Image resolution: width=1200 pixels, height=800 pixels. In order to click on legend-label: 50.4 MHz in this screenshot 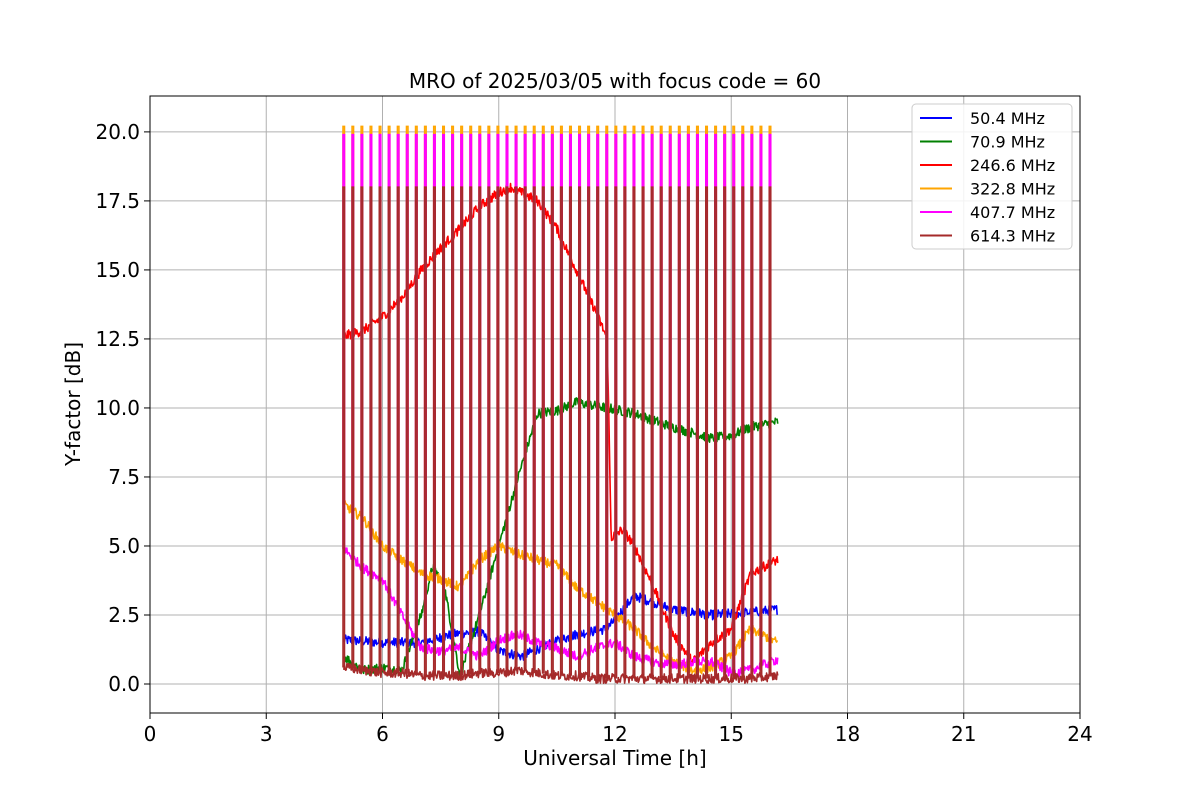, I will do `click(1007, 118)`.